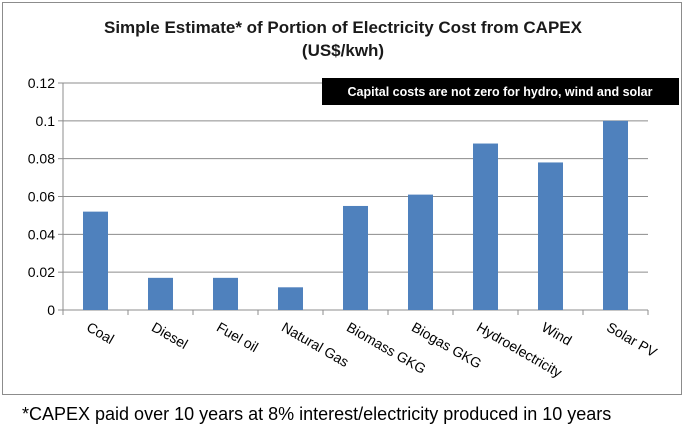 Image resolution: width=687 pixels, height=432 pixels. I want to click on y-tick-label: 0, so click(51, 310).